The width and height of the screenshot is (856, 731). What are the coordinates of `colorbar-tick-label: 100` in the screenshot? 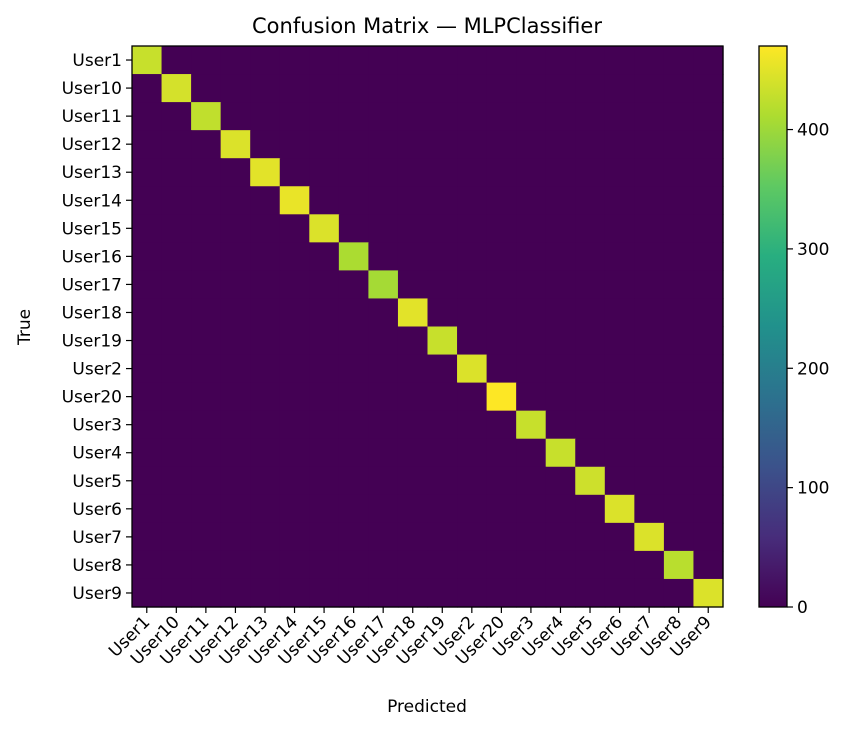 It's located at (813, 489).